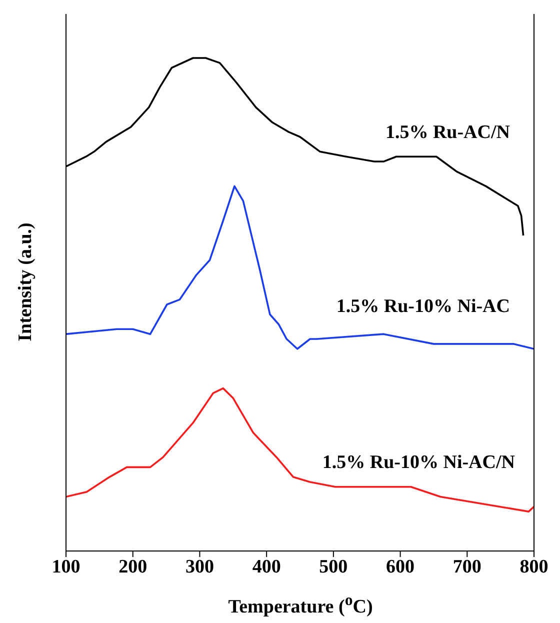 Image resolution: width=560 pixels, height=623 pixels. What do you see at coordinates (266, 567) in the screenshot?
I see `x-tick-label: 400` at bounding box center [266, 567].